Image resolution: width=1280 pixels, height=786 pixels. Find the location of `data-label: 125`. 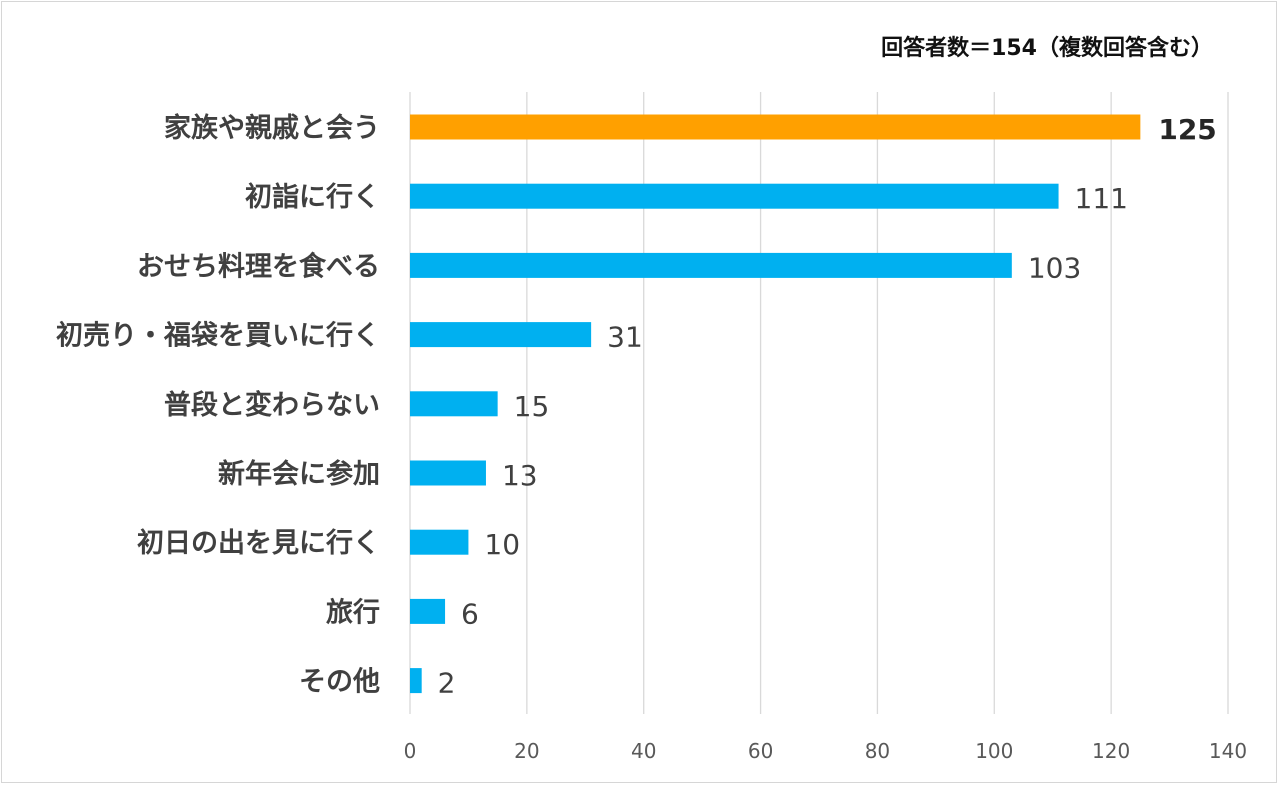

data-label: 125 is located at coordinates (1187, 129).